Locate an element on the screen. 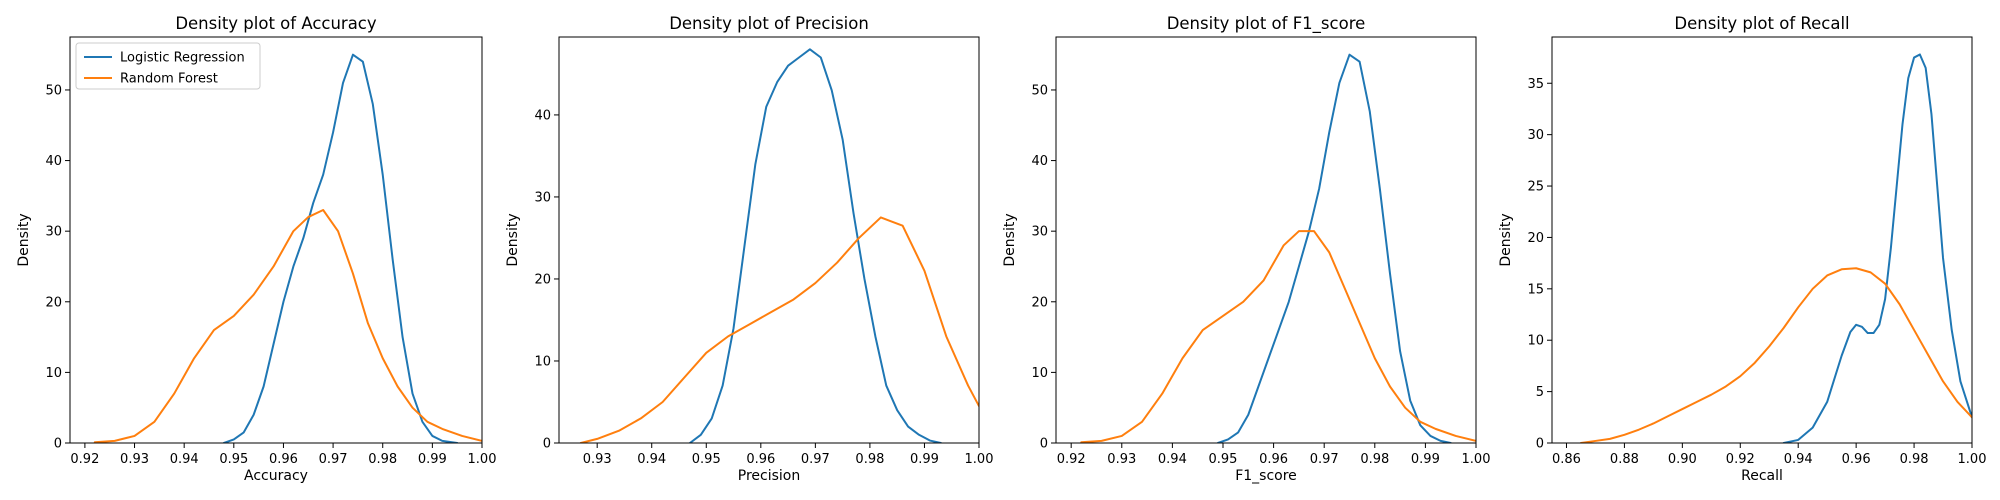 This screenshot has width=2000, height=500. x-axis-label: Recall is located at coordinates (1762, 476).